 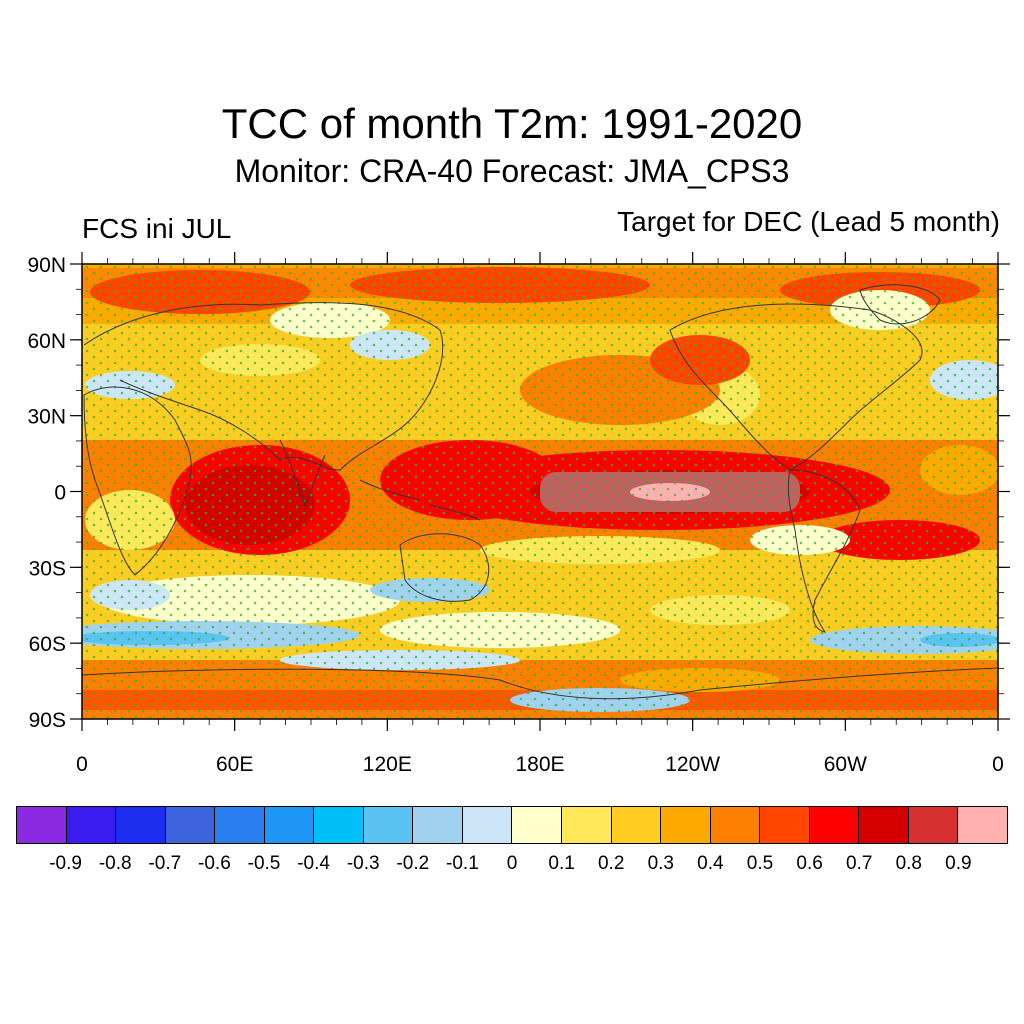 I want to click on colorbar-label: 0.8, so click(x=909, y=863).